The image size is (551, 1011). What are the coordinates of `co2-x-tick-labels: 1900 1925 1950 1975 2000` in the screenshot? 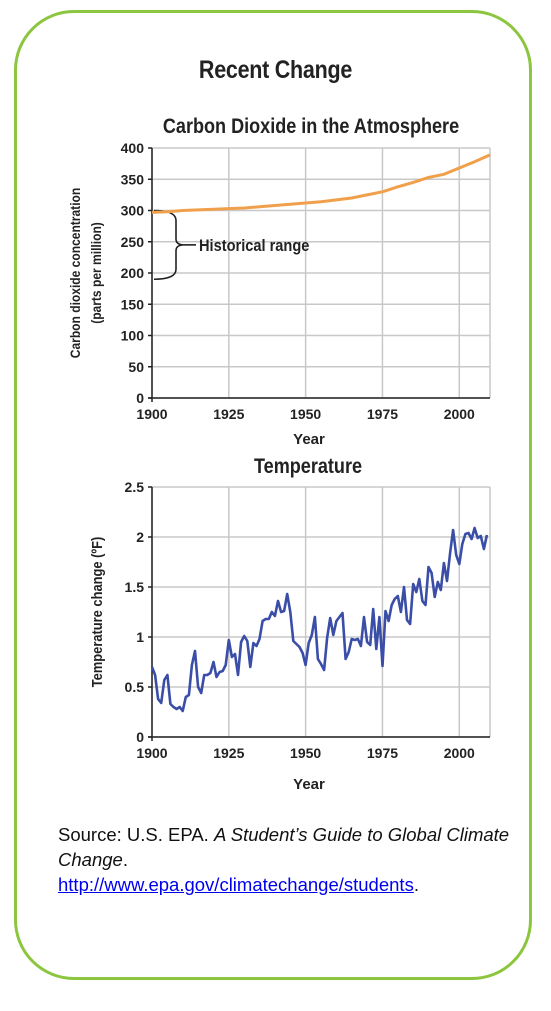 It's located at (305, 414).